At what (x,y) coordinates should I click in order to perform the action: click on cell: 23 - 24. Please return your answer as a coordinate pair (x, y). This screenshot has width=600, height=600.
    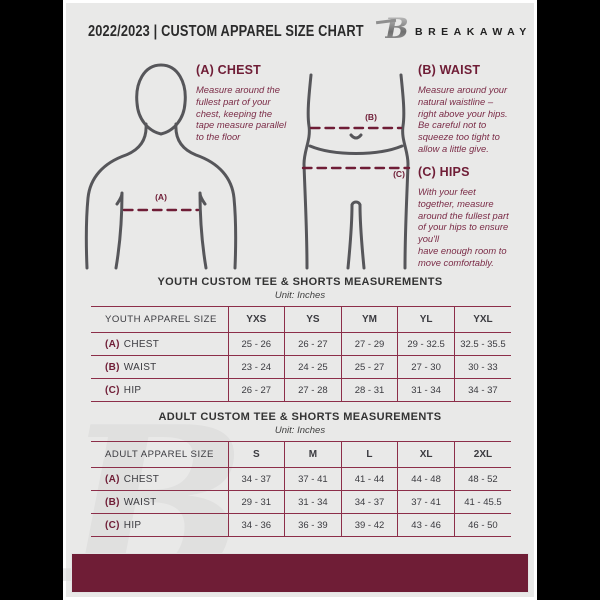
    Looking at the image, I should click on (256, 367).